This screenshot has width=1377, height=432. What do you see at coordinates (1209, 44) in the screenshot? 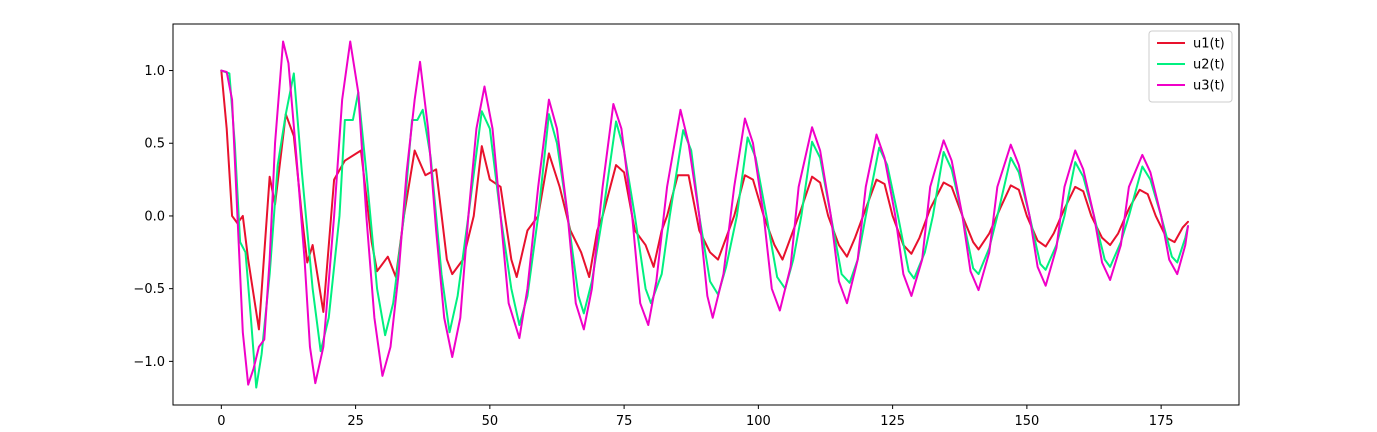
I see `legend-label-1: u1(t)` at bounding box center [1209, 44].